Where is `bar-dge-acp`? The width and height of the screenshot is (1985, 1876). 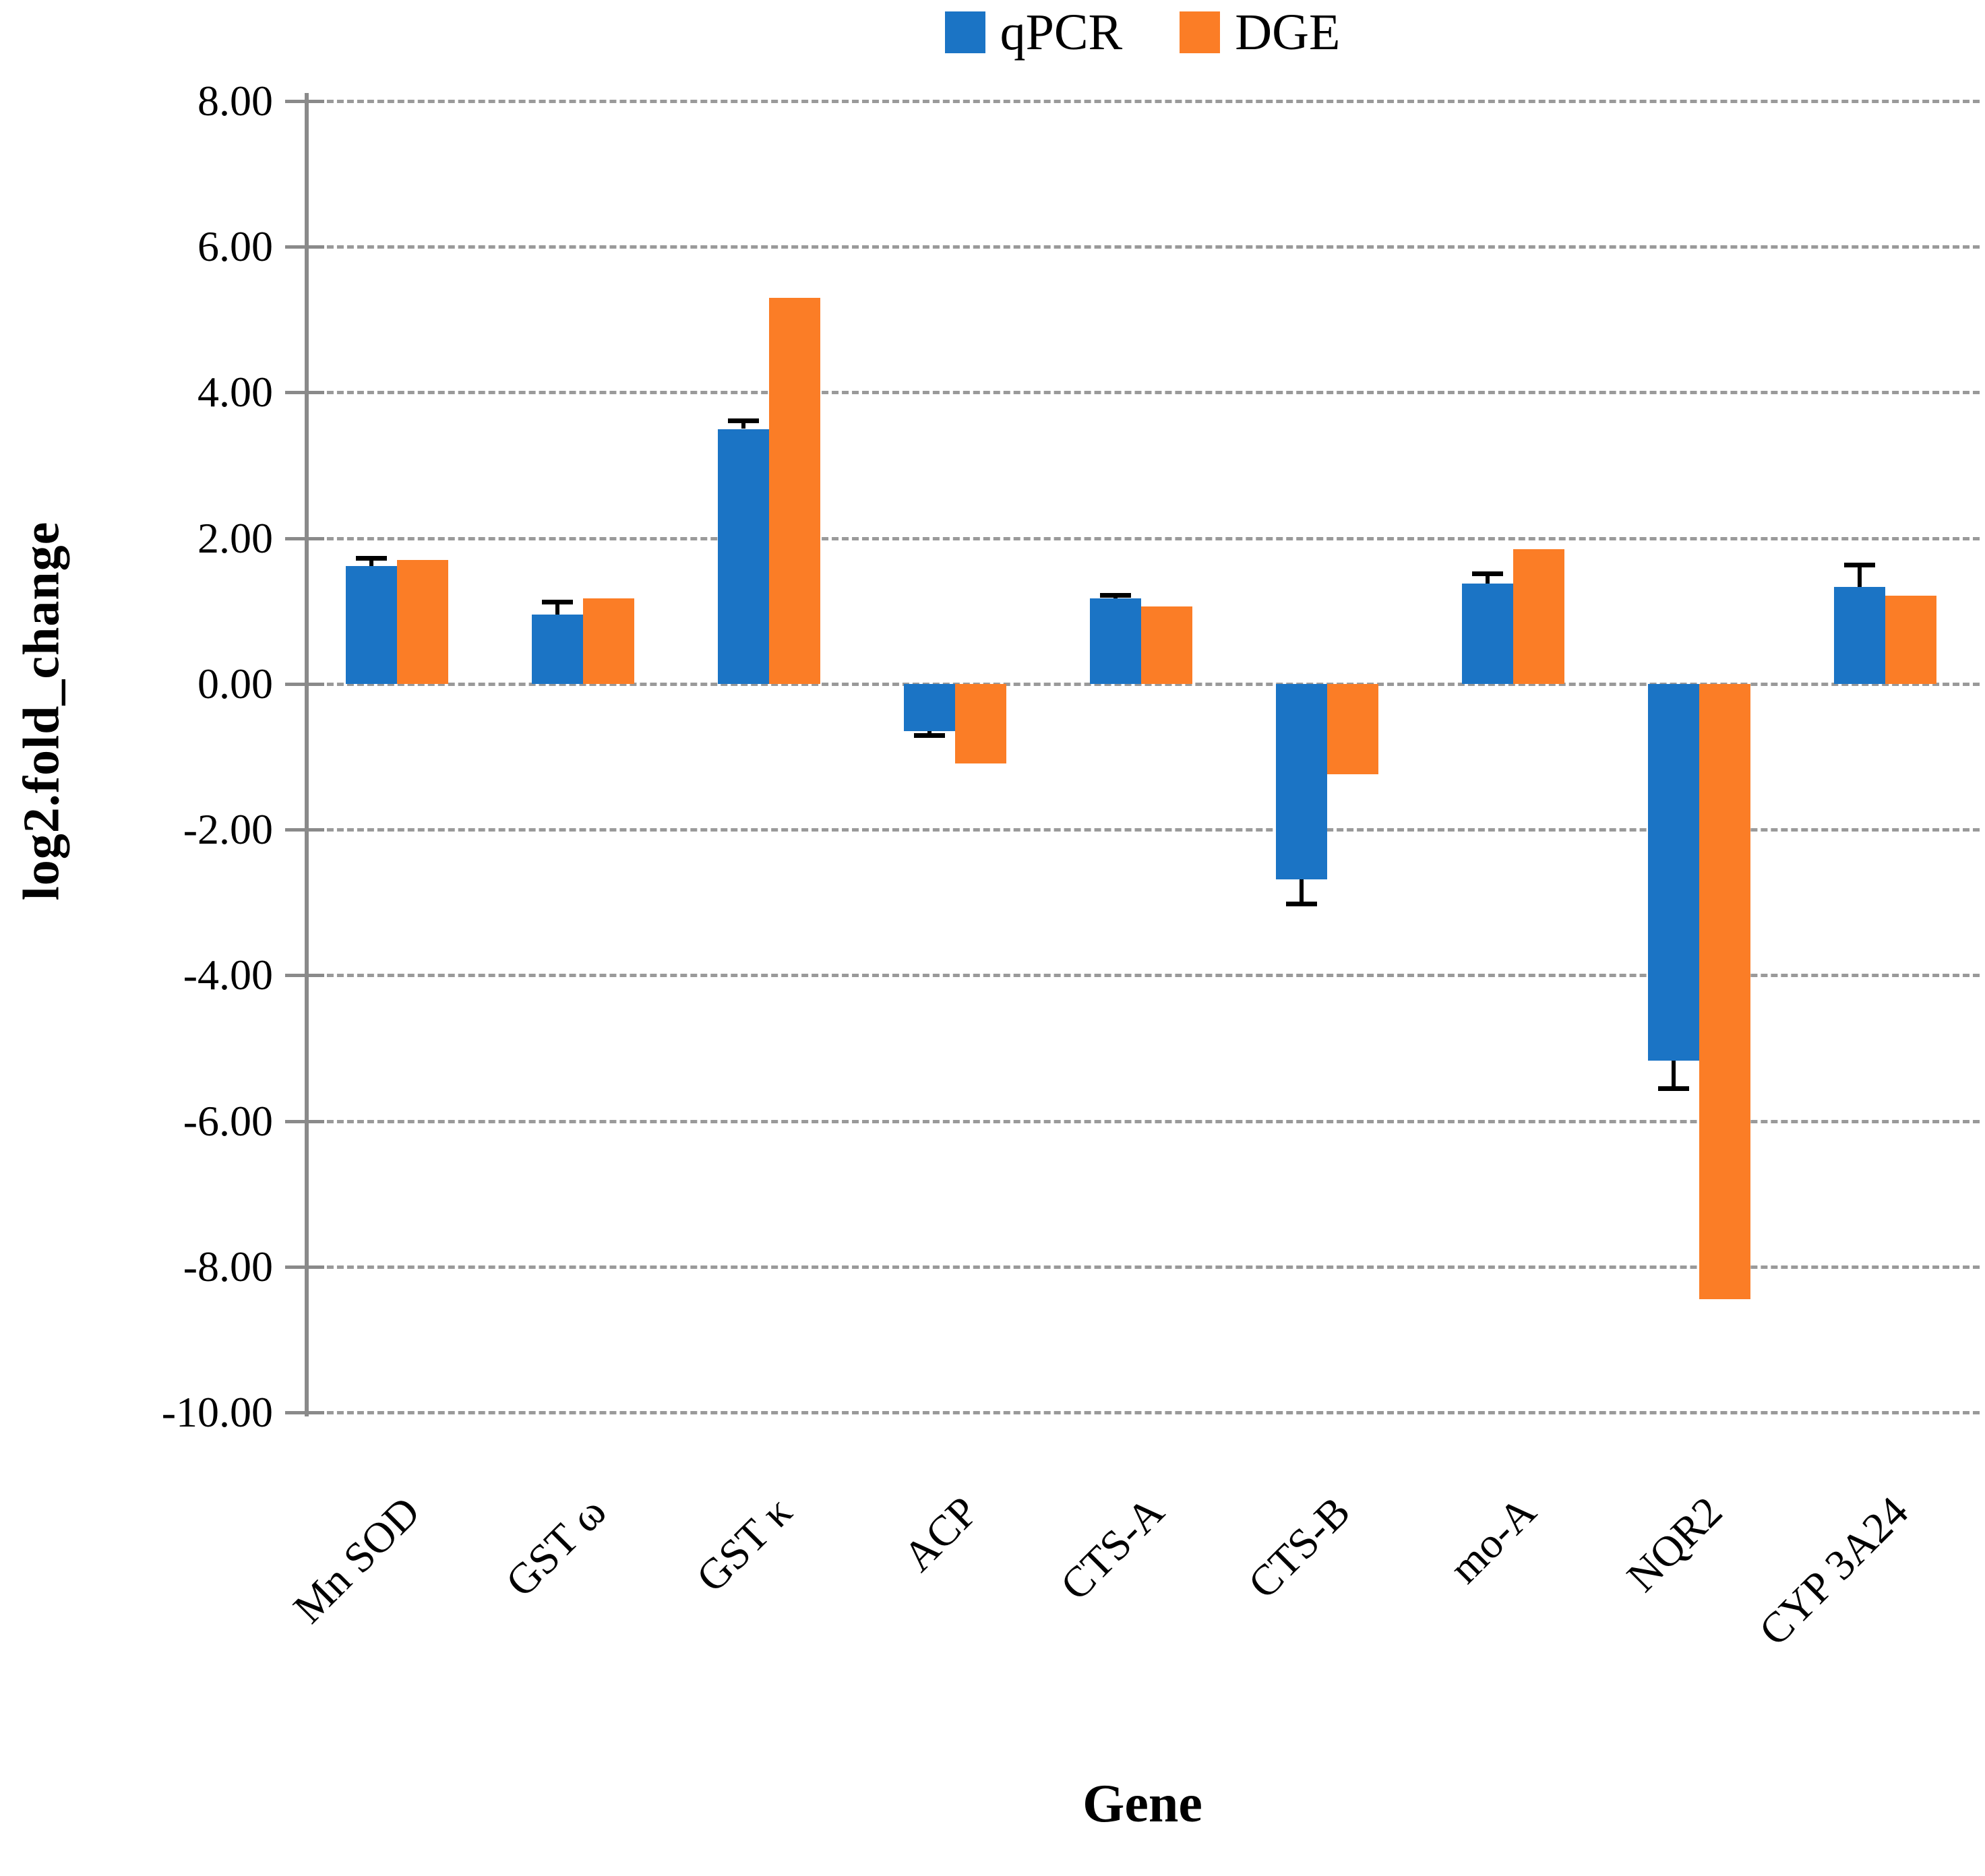 bar-dge-acp is located at coordinates (981, 723).